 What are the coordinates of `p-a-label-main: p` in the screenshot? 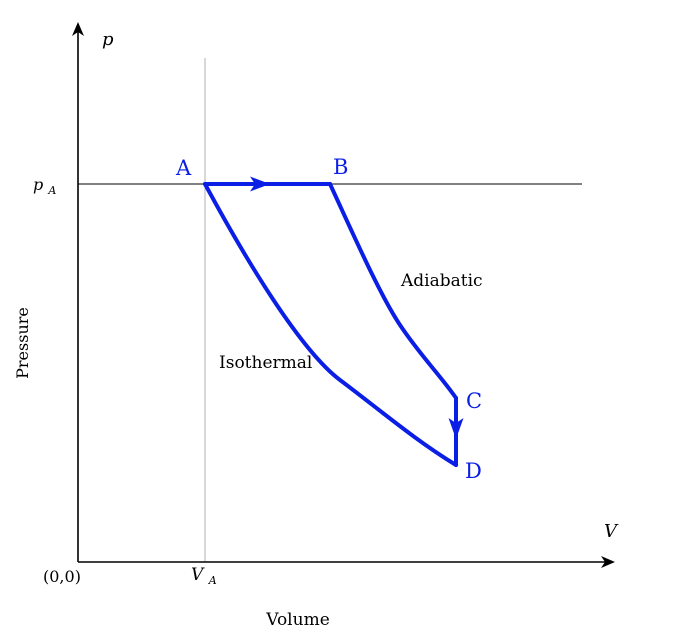 It's located at (38, 184).